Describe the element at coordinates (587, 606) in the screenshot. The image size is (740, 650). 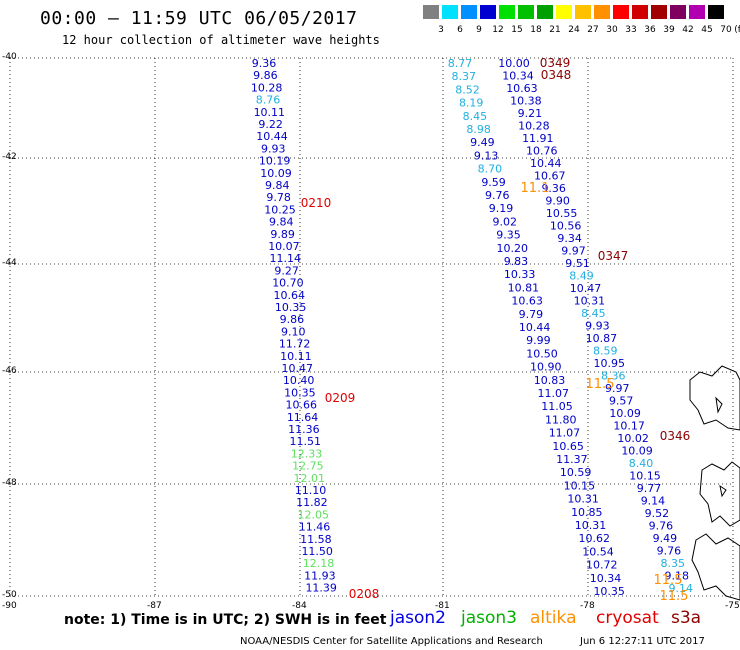
I see `lon-tick-label: -78` at that location.